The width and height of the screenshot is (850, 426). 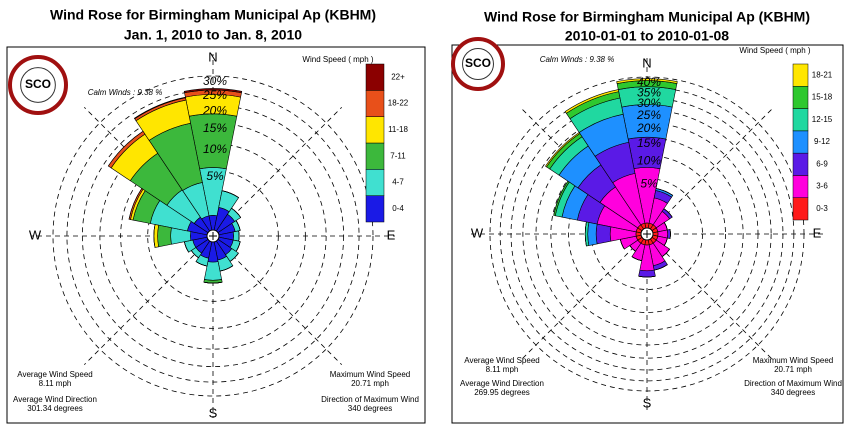 What do you see at coordinates (649, 92) in the screenshot?
I see `radial-label: 35%` at bounding box center [649, 92].